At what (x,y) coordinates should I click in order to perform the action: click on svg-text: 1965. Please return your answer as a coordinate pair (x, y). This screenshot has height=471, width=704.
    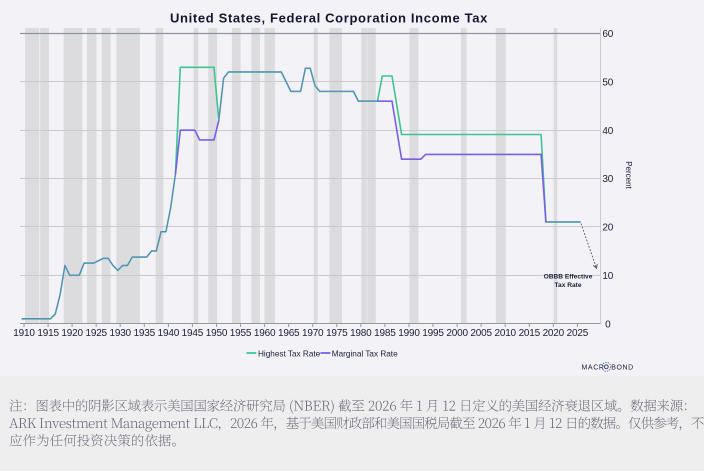
    Looking at the image, I should click on (289, 333).